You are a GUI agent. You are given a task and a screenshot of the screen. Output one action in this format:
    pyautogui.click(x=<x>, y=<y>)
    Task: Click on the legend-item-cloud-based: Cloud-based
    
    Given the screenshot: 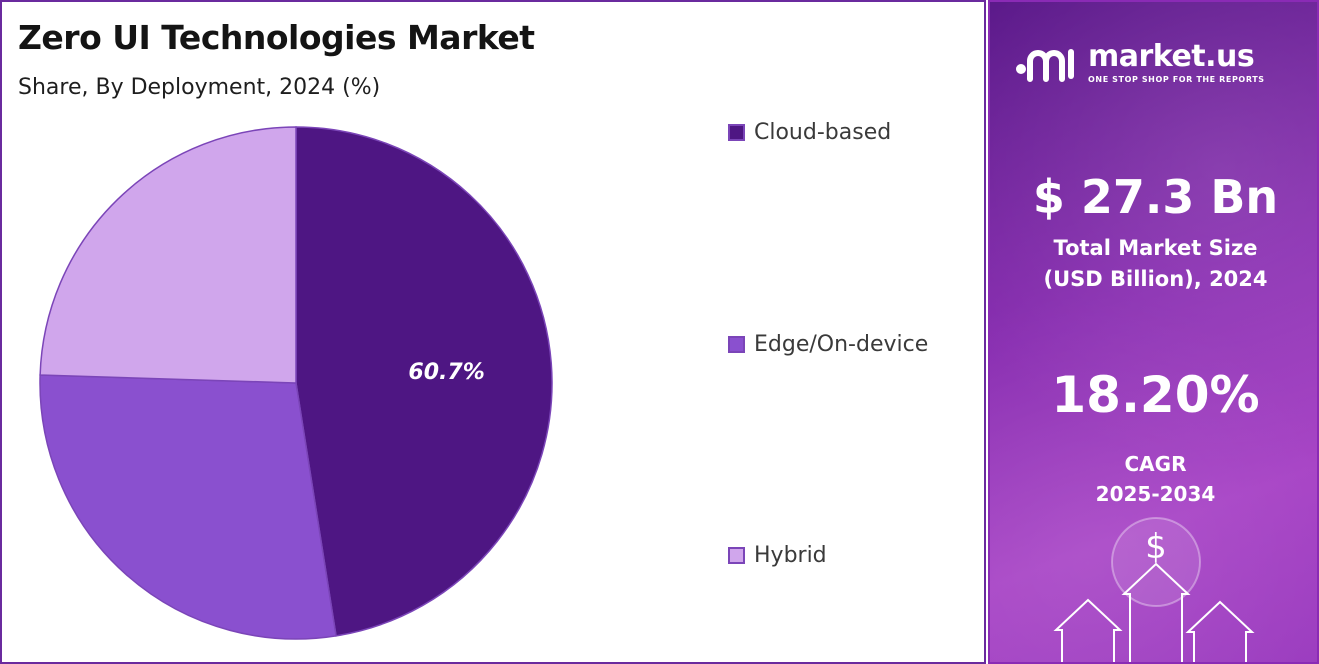 What is the action you would take?
    pyautogui.click(x=809, y=132)
    